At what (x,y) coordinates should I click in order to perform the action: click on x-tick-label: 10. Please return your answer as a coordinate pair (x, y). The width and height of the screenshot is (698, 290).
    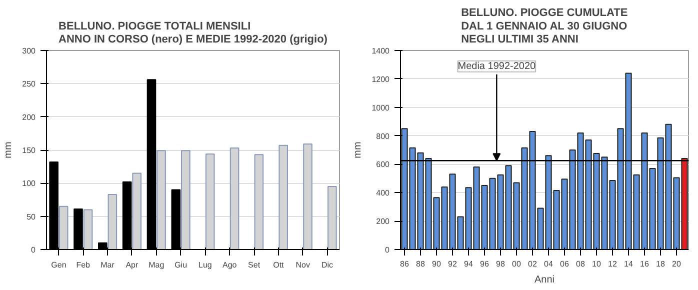
    Looking at the image, I should click on (597, 264).